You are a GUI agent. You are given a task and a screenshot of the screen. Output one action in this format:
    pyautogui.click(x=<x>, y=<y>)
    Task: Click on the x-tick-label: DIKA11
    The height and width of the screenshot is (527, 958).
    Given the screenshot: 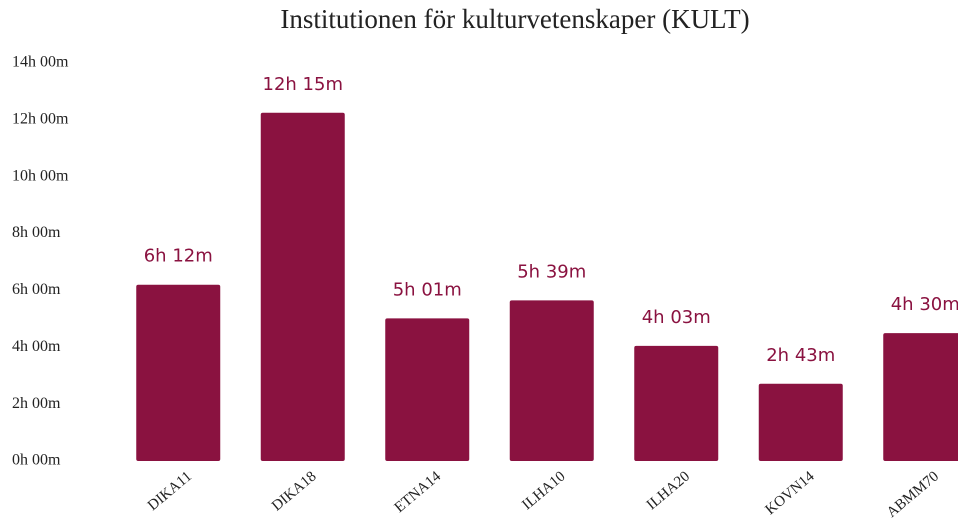 What is the action you would take?
    pyautogui.click(x=170, y=491)
    